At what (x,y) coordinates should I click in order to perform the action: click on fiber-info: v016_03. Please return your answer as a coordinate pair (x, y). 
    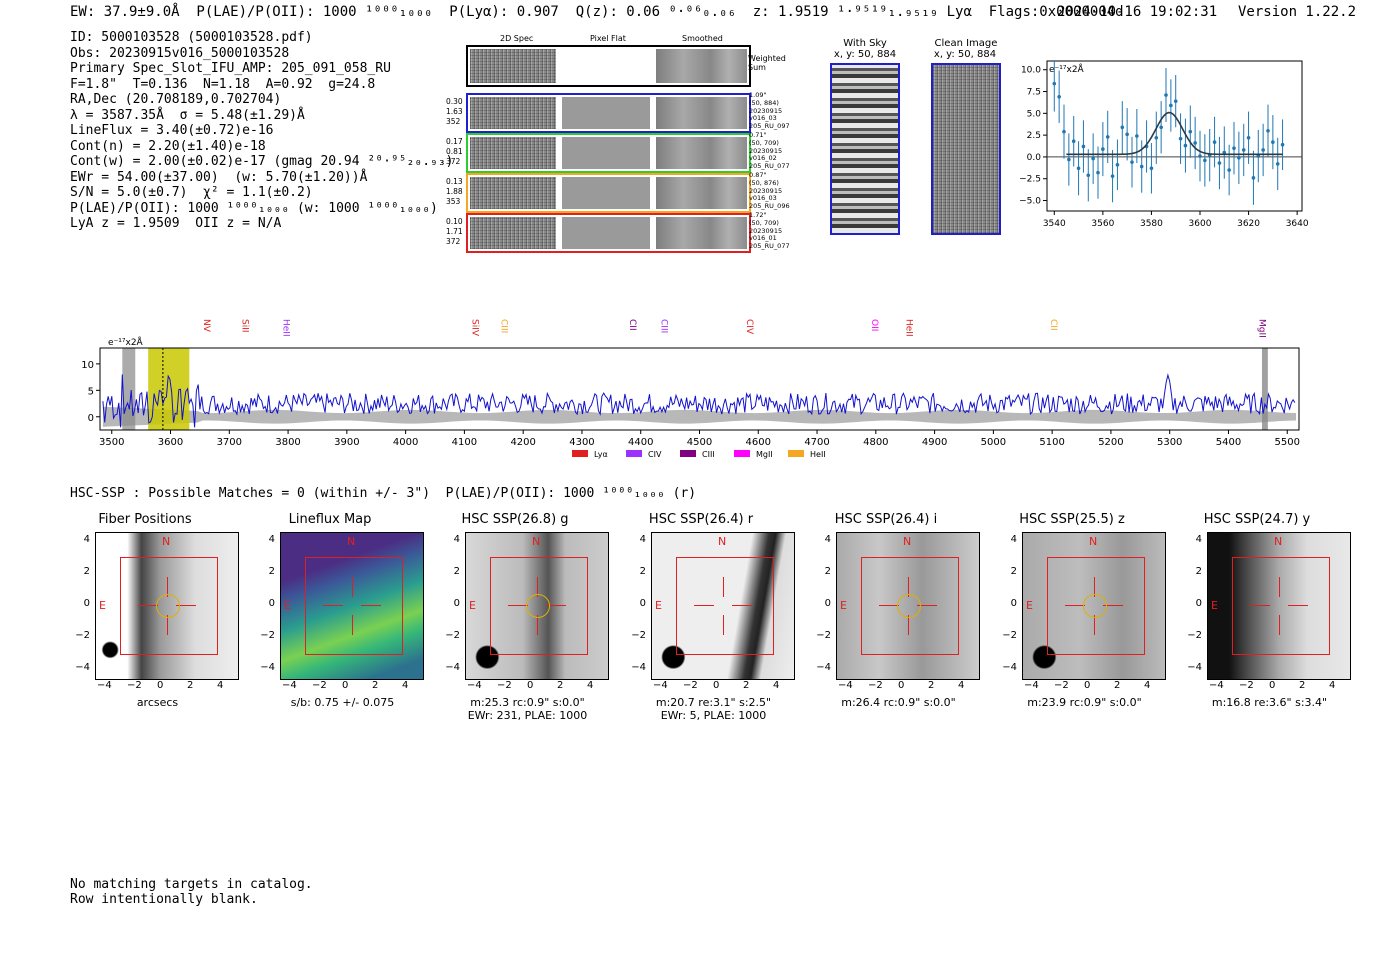
    Looking at the image, I should click on (763, 198).